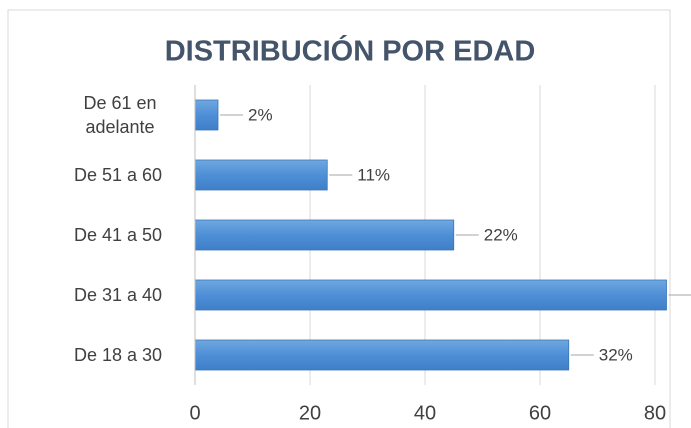  I want to click on data-label: 11%, so click(373, 174).